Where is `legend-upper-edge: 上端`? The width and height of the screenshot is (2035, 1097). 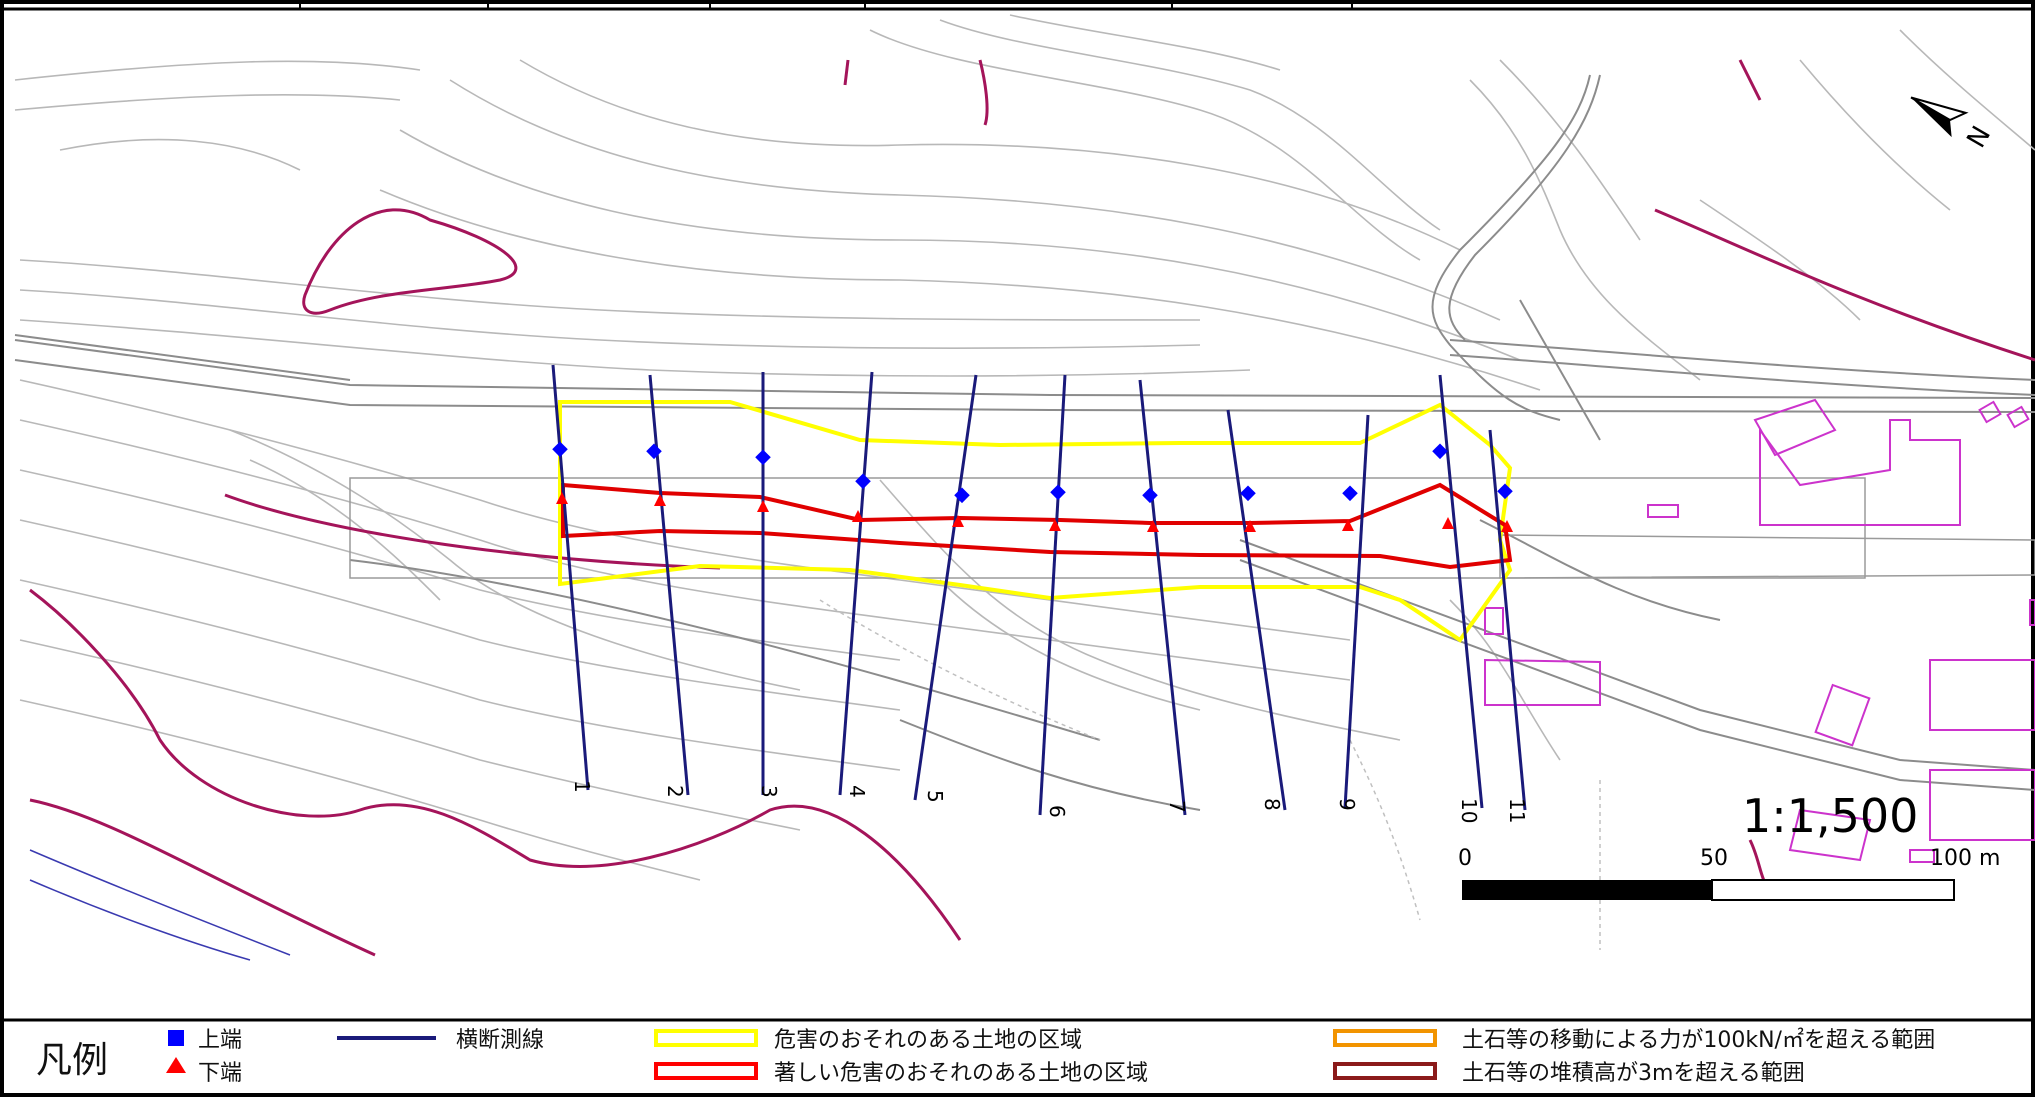
legend-upper-edge: 上端 is located at coordinates (220, 1040).